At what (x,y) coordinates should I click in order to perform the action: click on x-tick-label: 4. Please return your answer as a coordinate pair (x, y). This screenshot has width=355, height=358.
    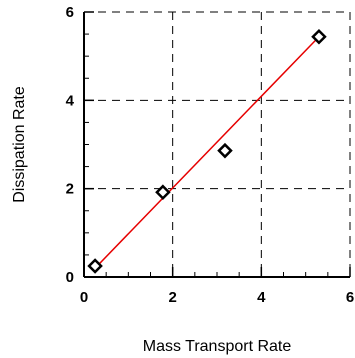
    Looking at the image, I should click on (261, 297).